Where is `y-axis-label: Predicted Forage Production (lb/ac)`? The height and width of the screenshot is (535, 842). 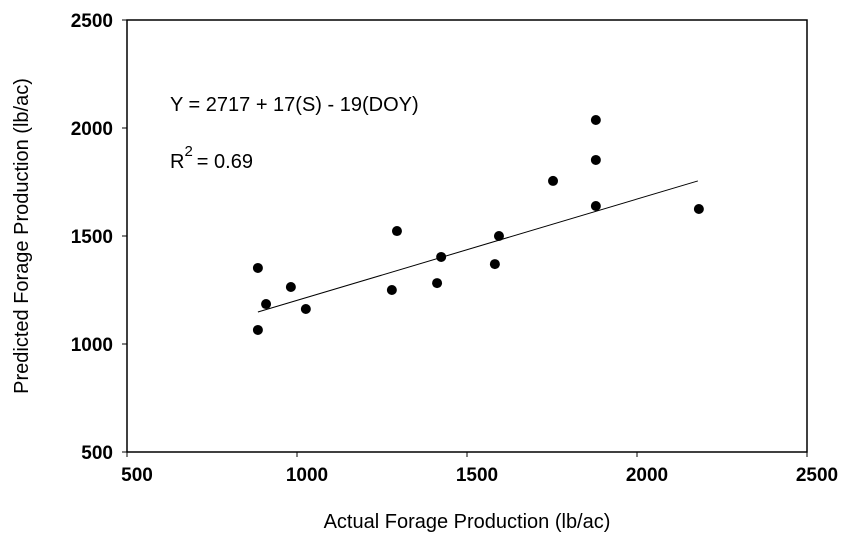
y-axis-label: Predicted Forage Production (lb/ac) is located at coordinates (22, 236).